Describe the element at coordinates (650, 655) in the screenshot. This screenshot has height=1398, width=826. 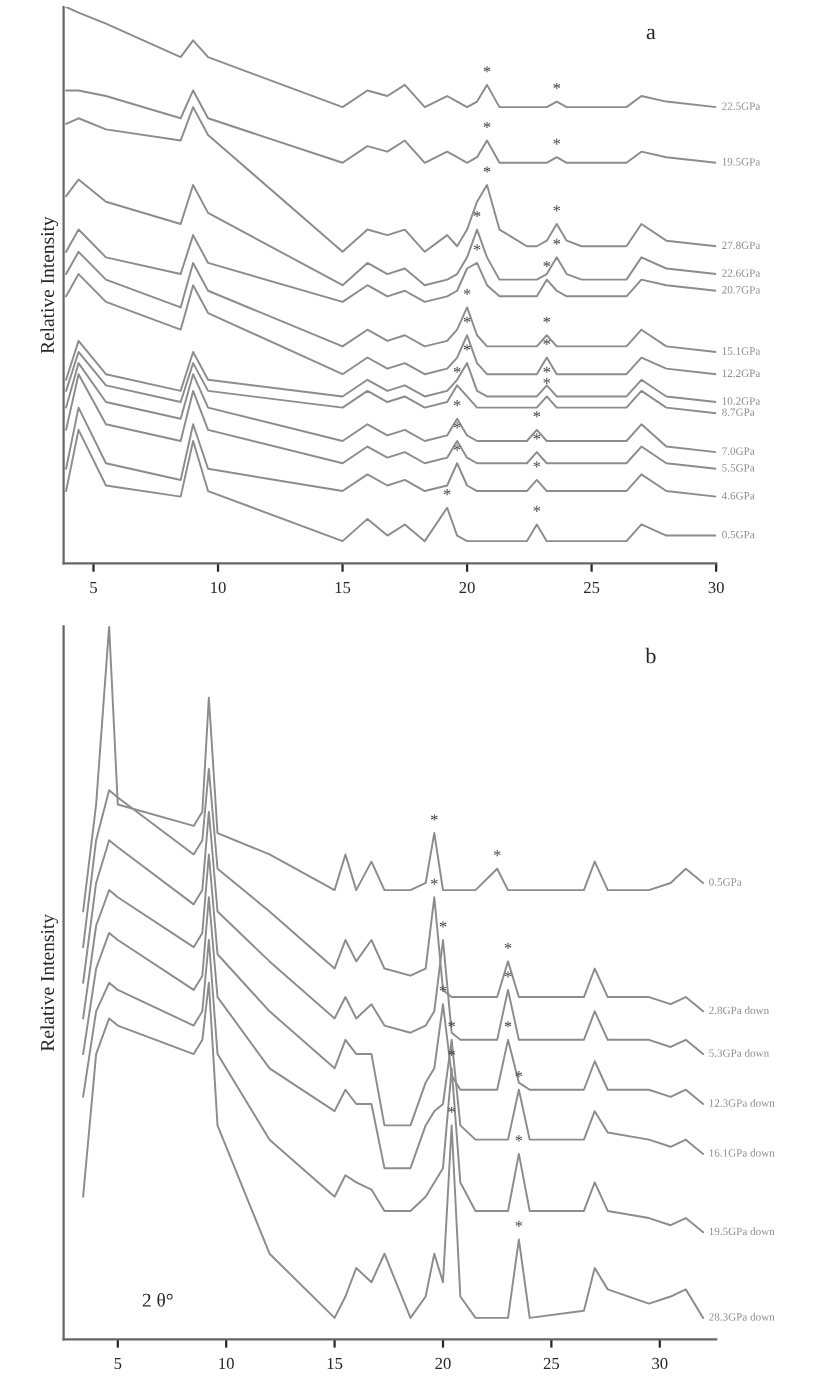
I see `text: b` at that location.